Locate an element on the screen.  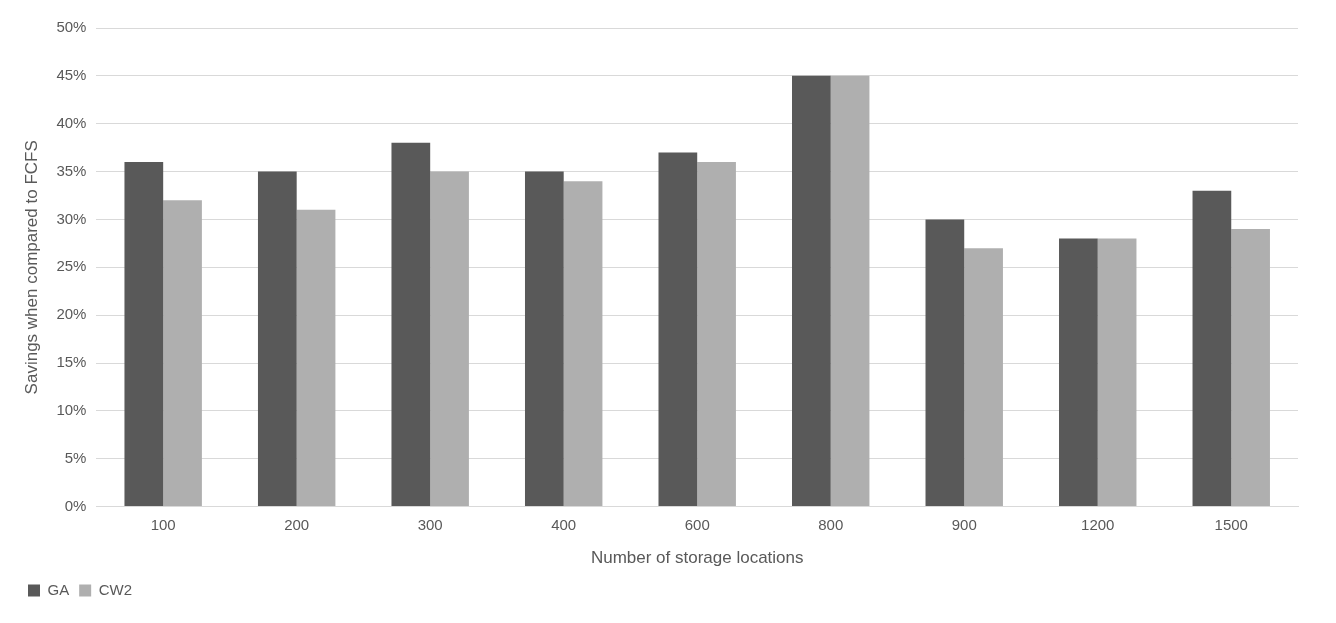
x-tick-label: 1500 is located at coordinates (1231, 524).